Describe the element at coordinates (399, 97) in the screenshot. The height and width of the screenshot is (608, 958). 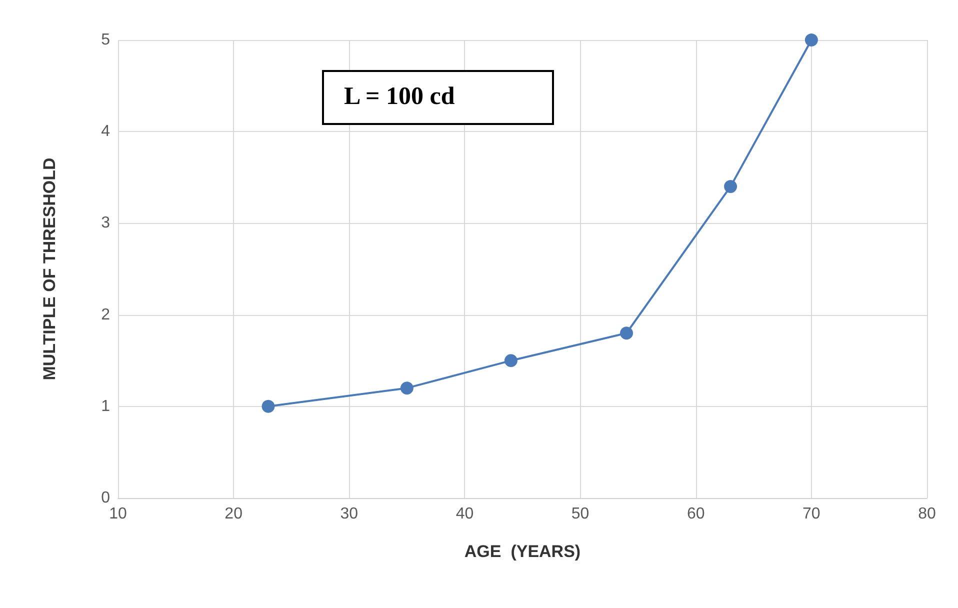
I see `annotation: L = 100 cd` at that location.